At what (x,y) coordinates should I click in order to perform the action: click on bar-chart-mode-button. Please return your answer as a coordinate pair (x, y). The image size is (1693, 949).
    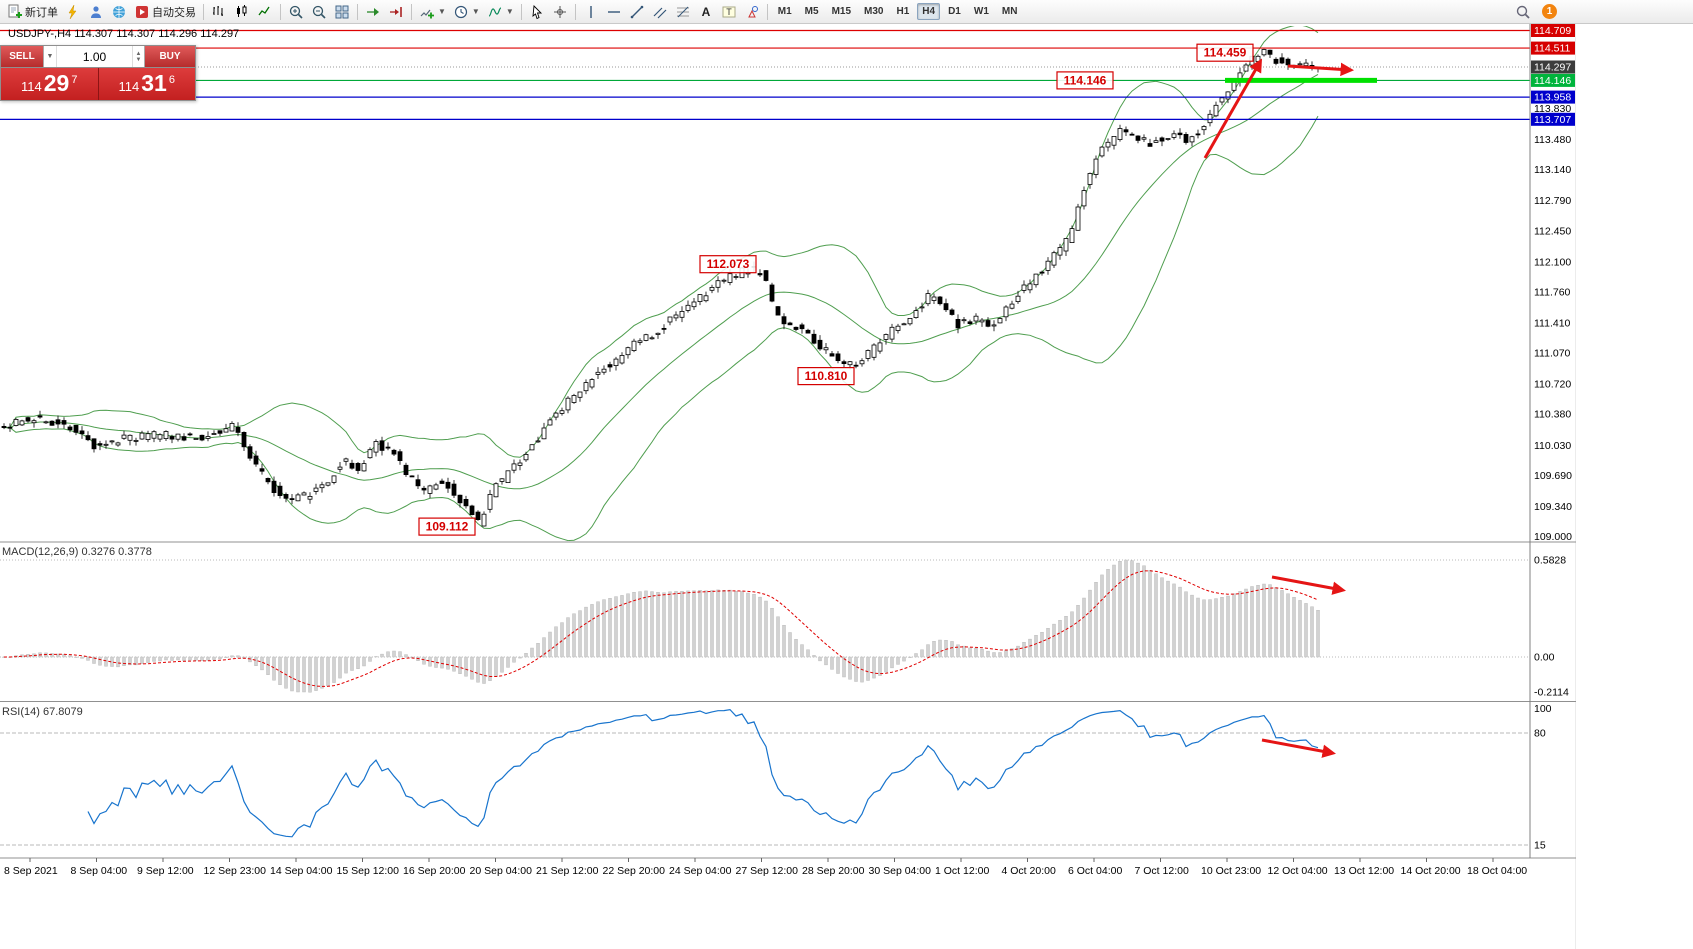
    Looking at the image, I should click on (219, 11).